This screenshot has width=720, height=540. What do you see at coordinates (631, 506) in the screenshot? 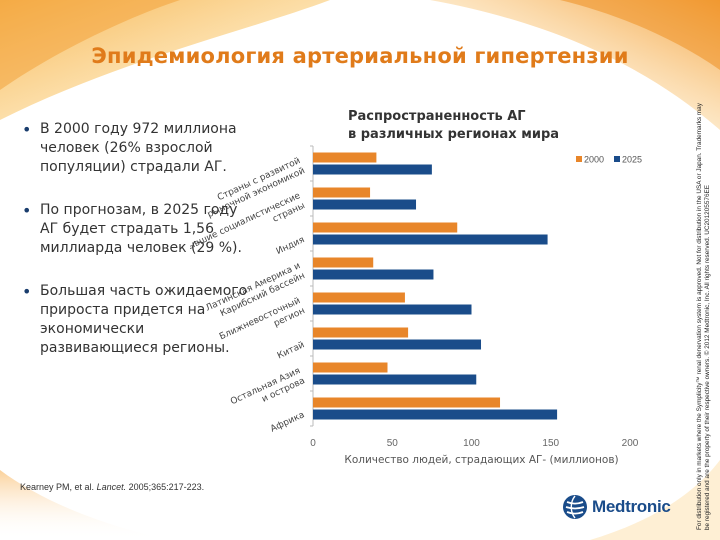
I see `medtronic-logo-text: Medtronic` at bounding box center [631, 506].